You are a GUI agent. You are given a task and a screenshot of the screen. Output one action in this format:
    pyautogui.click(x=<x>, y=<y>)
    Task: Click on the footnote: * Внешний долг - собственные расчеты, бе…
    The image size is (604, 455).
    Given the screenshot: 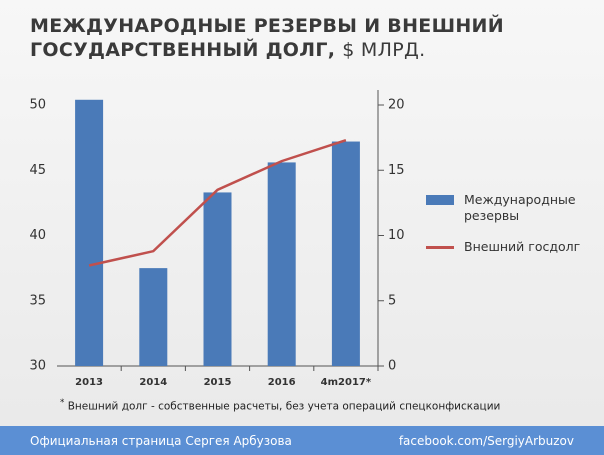 What is the action you would take?
    pyautogui.click(x=280, y=405)
    